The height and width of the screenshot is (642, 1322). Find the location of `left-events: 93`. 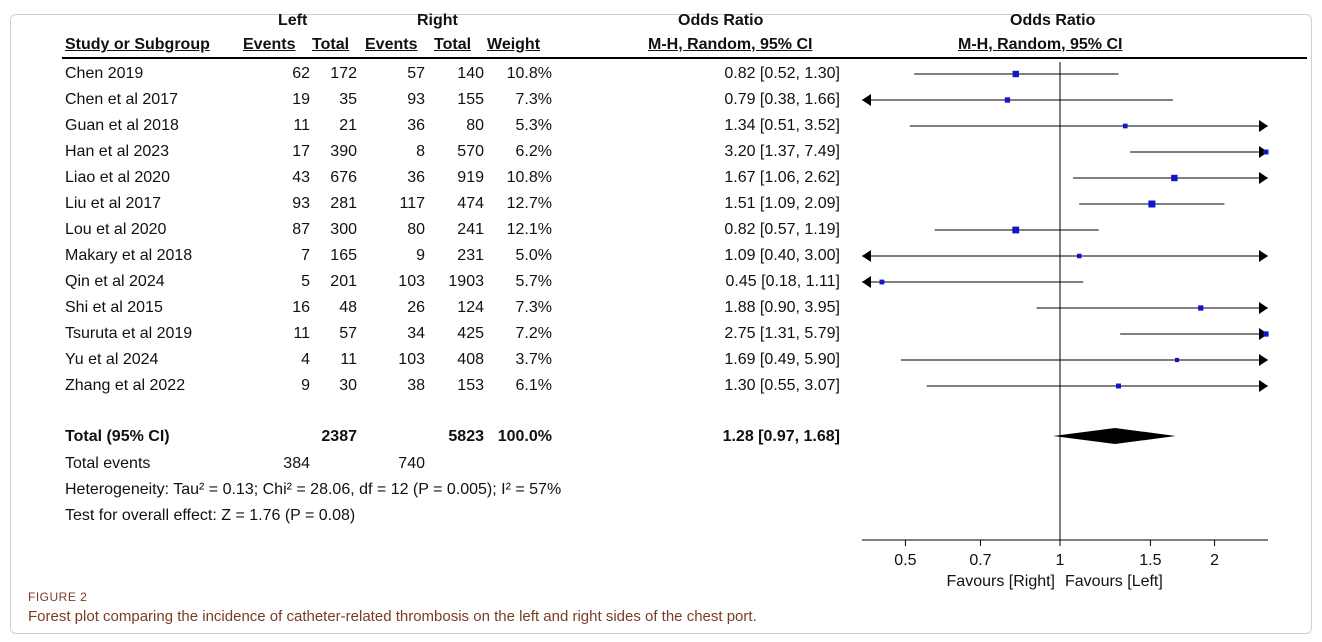

left-events: 93 is located at coordinates (301, 203).